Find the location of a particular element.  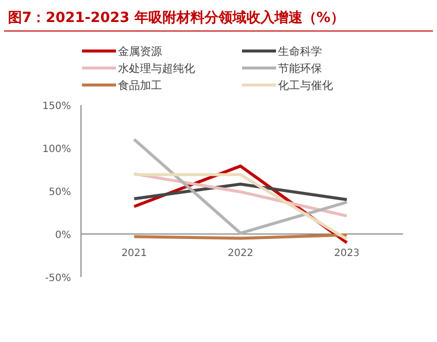

legend-label: 节能环保 is located at coordinates (300, 68).